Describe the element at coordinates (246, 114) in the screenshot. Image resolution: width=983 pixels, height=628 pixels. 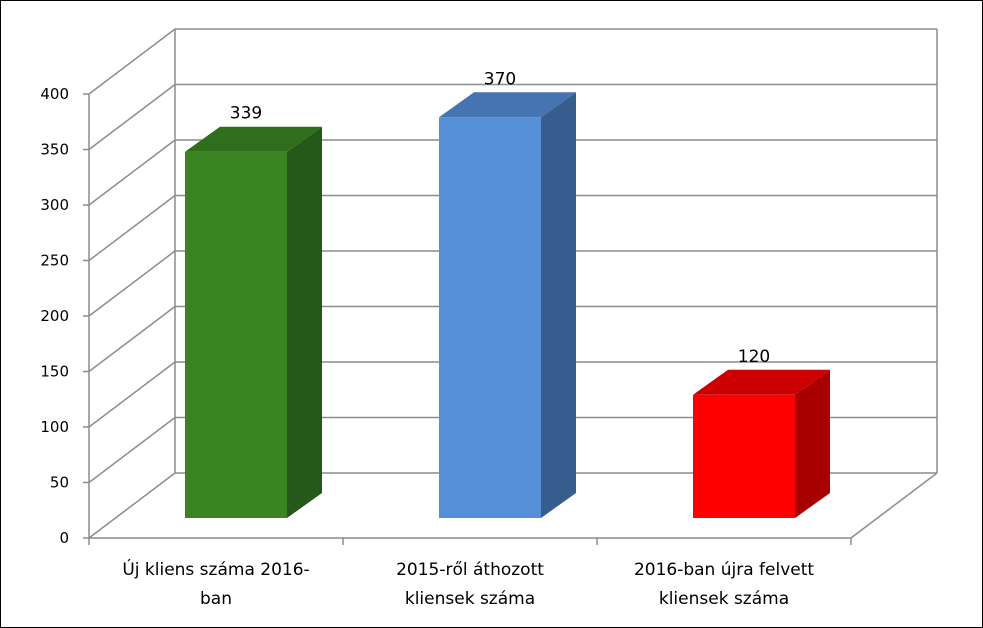
I see `data-label: 339` at that location.